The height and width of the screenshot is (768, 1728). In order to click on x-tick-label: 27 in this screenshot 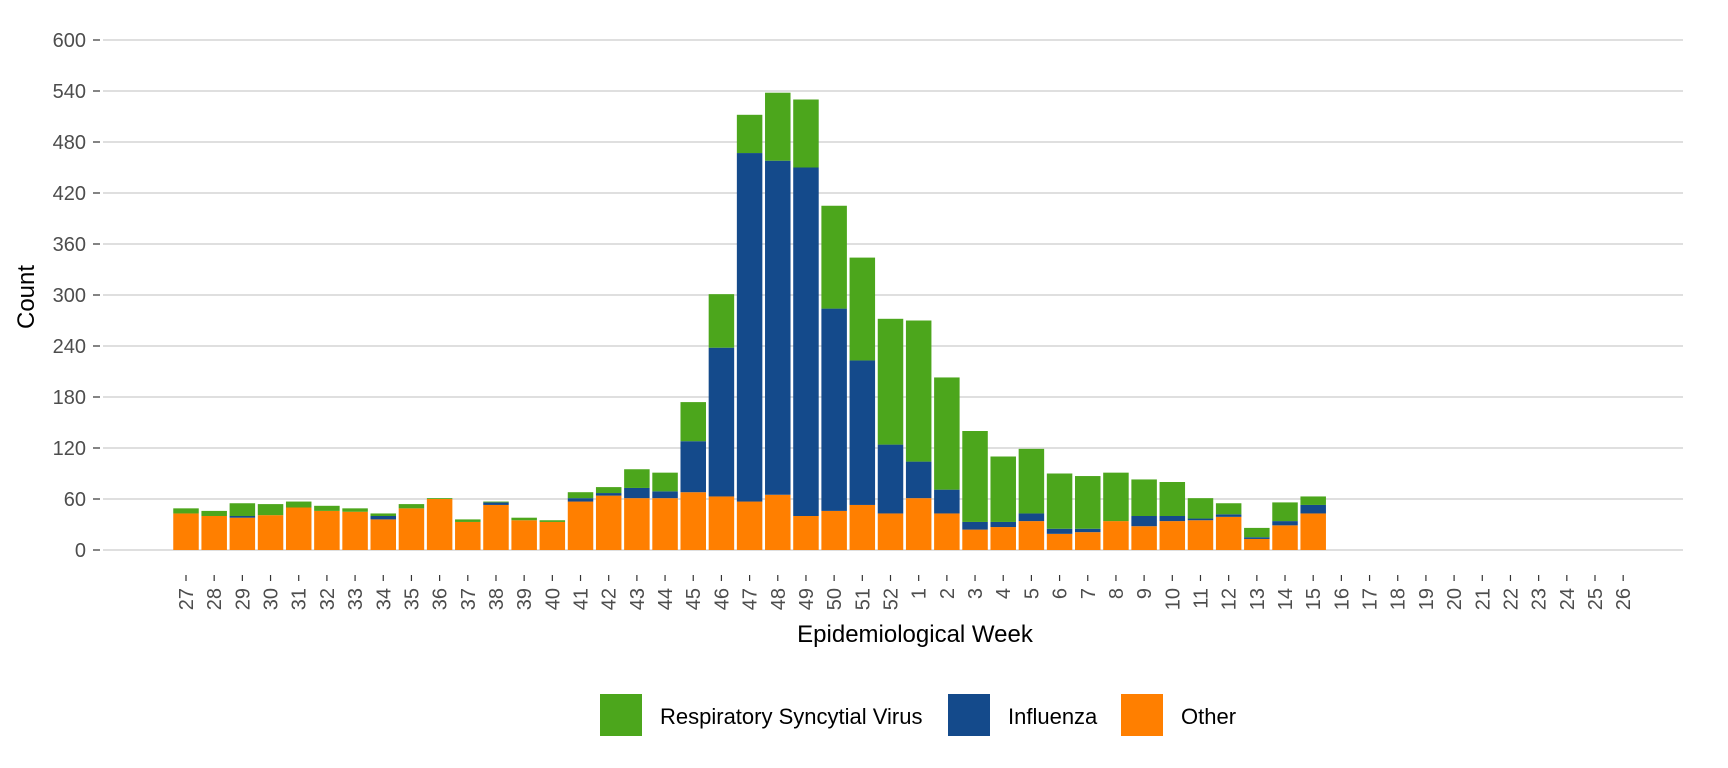, I will do `click(187, 599)`.